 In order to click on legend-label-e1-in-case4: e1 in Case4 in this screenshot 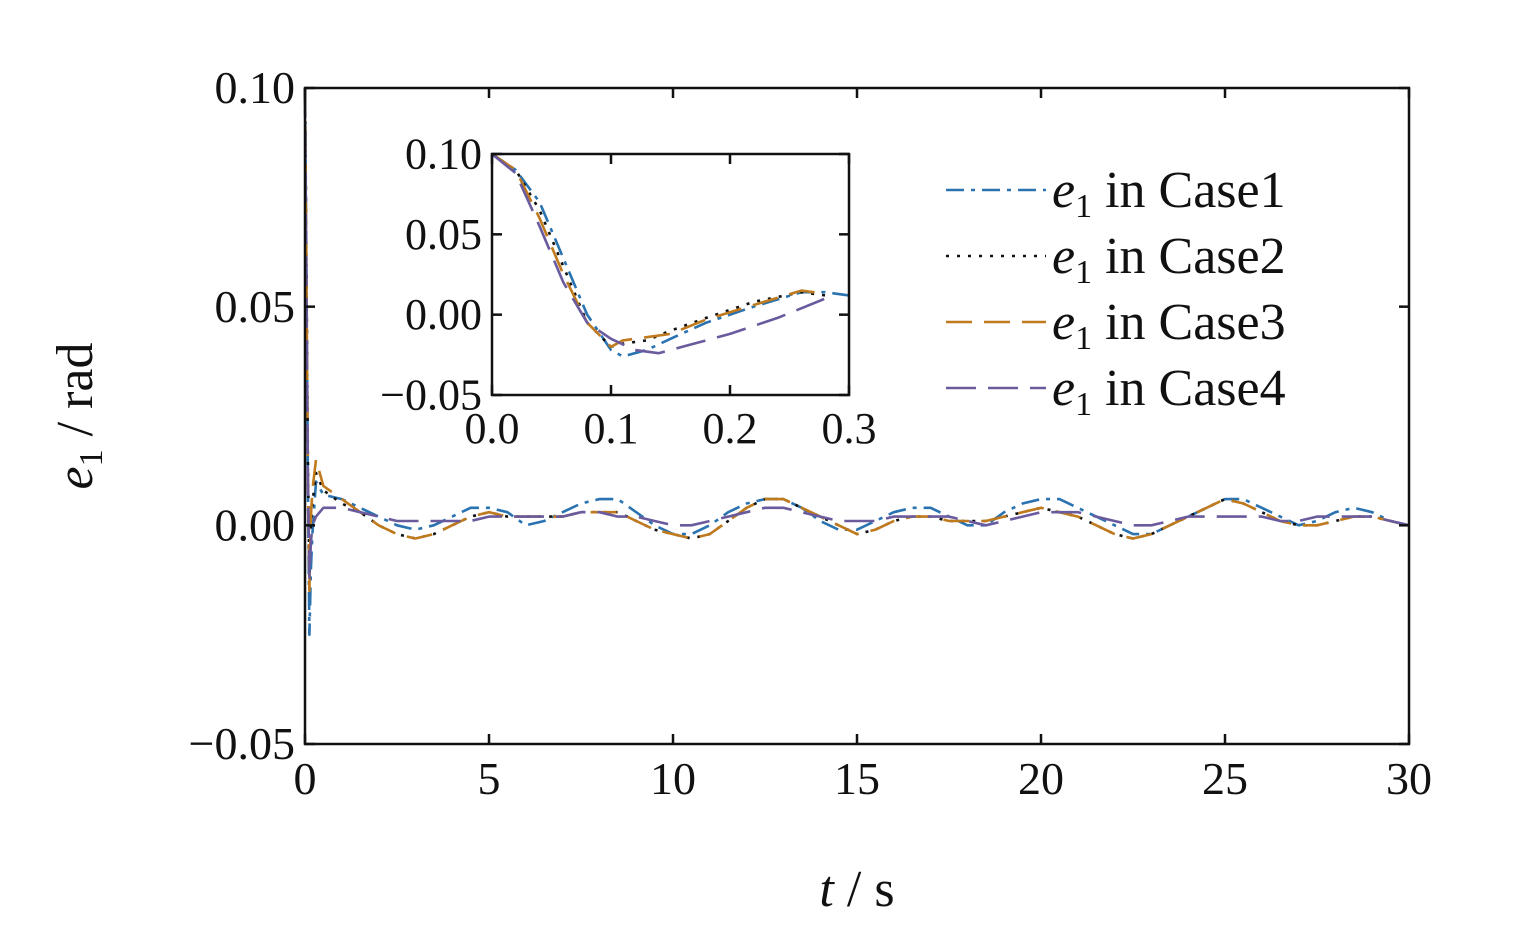, I will do `click(1169, 391)`.